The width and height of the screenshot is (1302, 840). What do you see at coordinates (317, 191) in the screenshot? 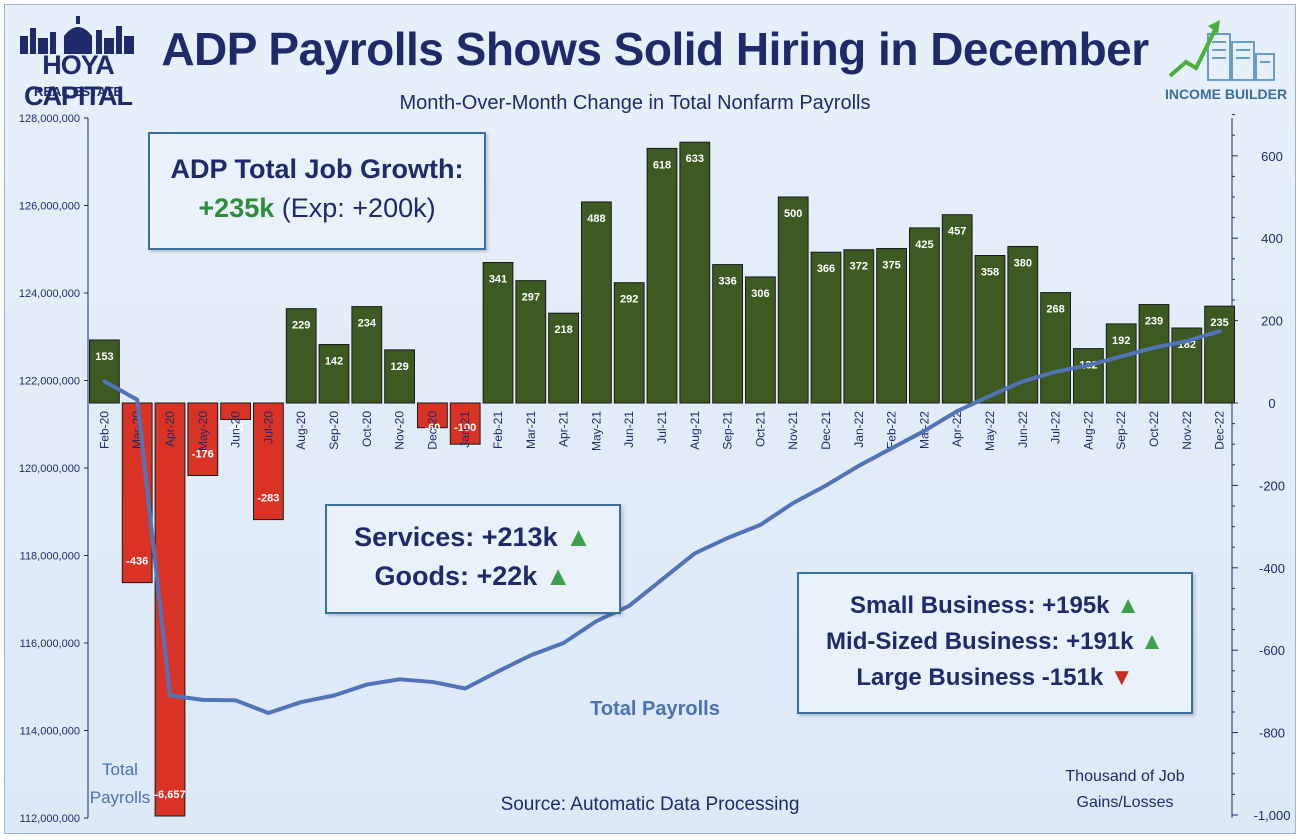
I see `job-growth-callout: ADP Total Job Growth: +235k (Exp: +200k)` at bounding box center [317, 191].